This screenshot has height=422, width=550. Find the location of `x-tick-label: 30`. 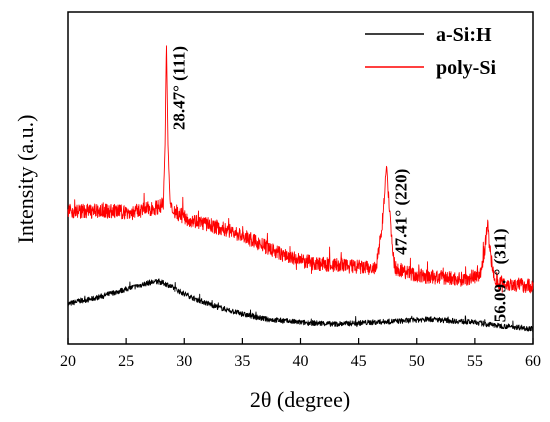

x-tick-label: 30 is located at coordinates (184, 361).